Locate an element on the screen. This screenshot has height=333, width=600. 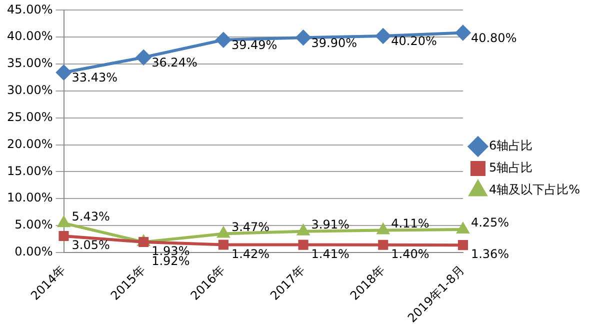
data-label: 40.80% is located at coordinates (493, 37).